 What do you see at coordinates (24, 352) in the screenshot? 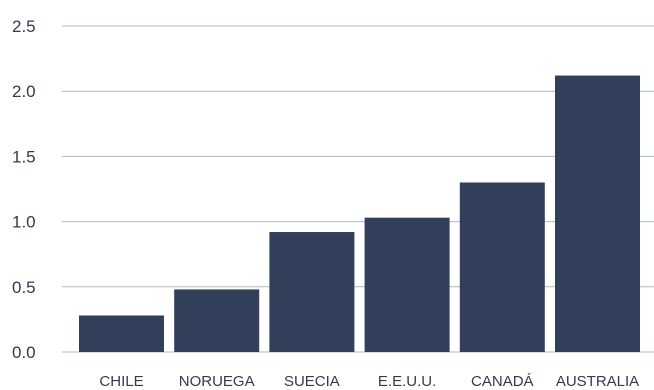
I see `y-tick-label: 0.0` at bounding box center [24, 352].